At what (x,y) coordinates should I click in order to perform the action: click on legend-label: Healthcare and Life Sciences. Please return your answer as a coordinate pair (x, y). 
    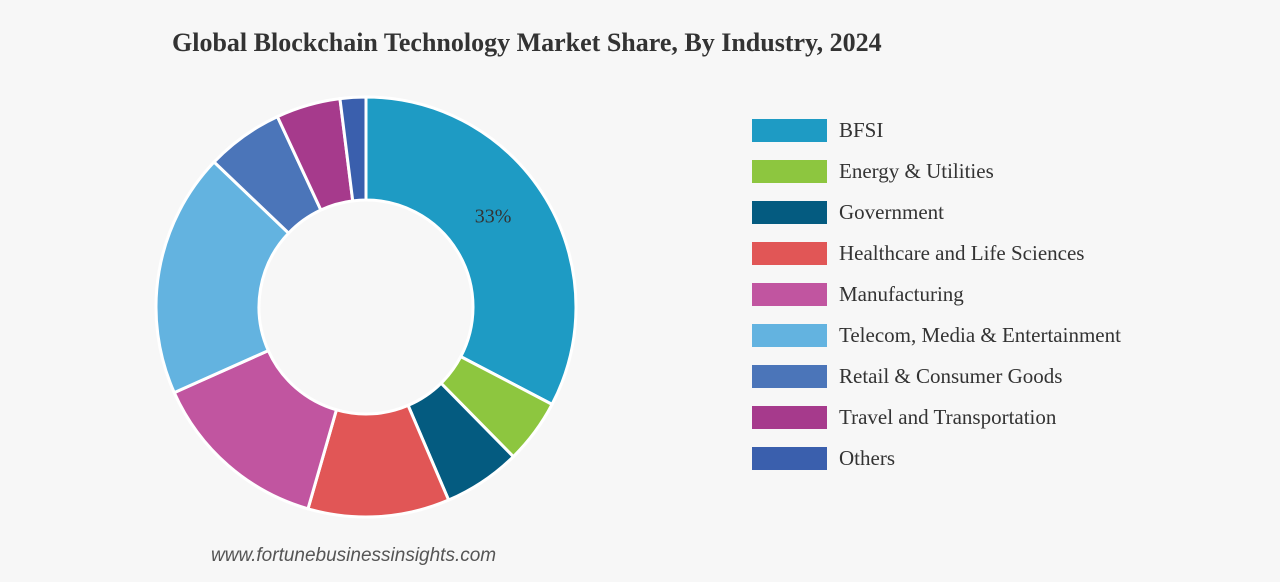
    Looking at the image, I should click on (962, 253).